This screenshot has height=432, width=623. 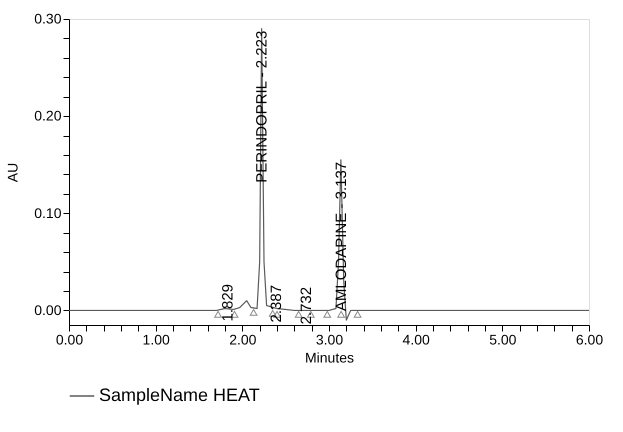 What do you see at coordinates (306, 305) in the screenshot?
I see `annotation: 2.732` at bounding box center [306, 305].